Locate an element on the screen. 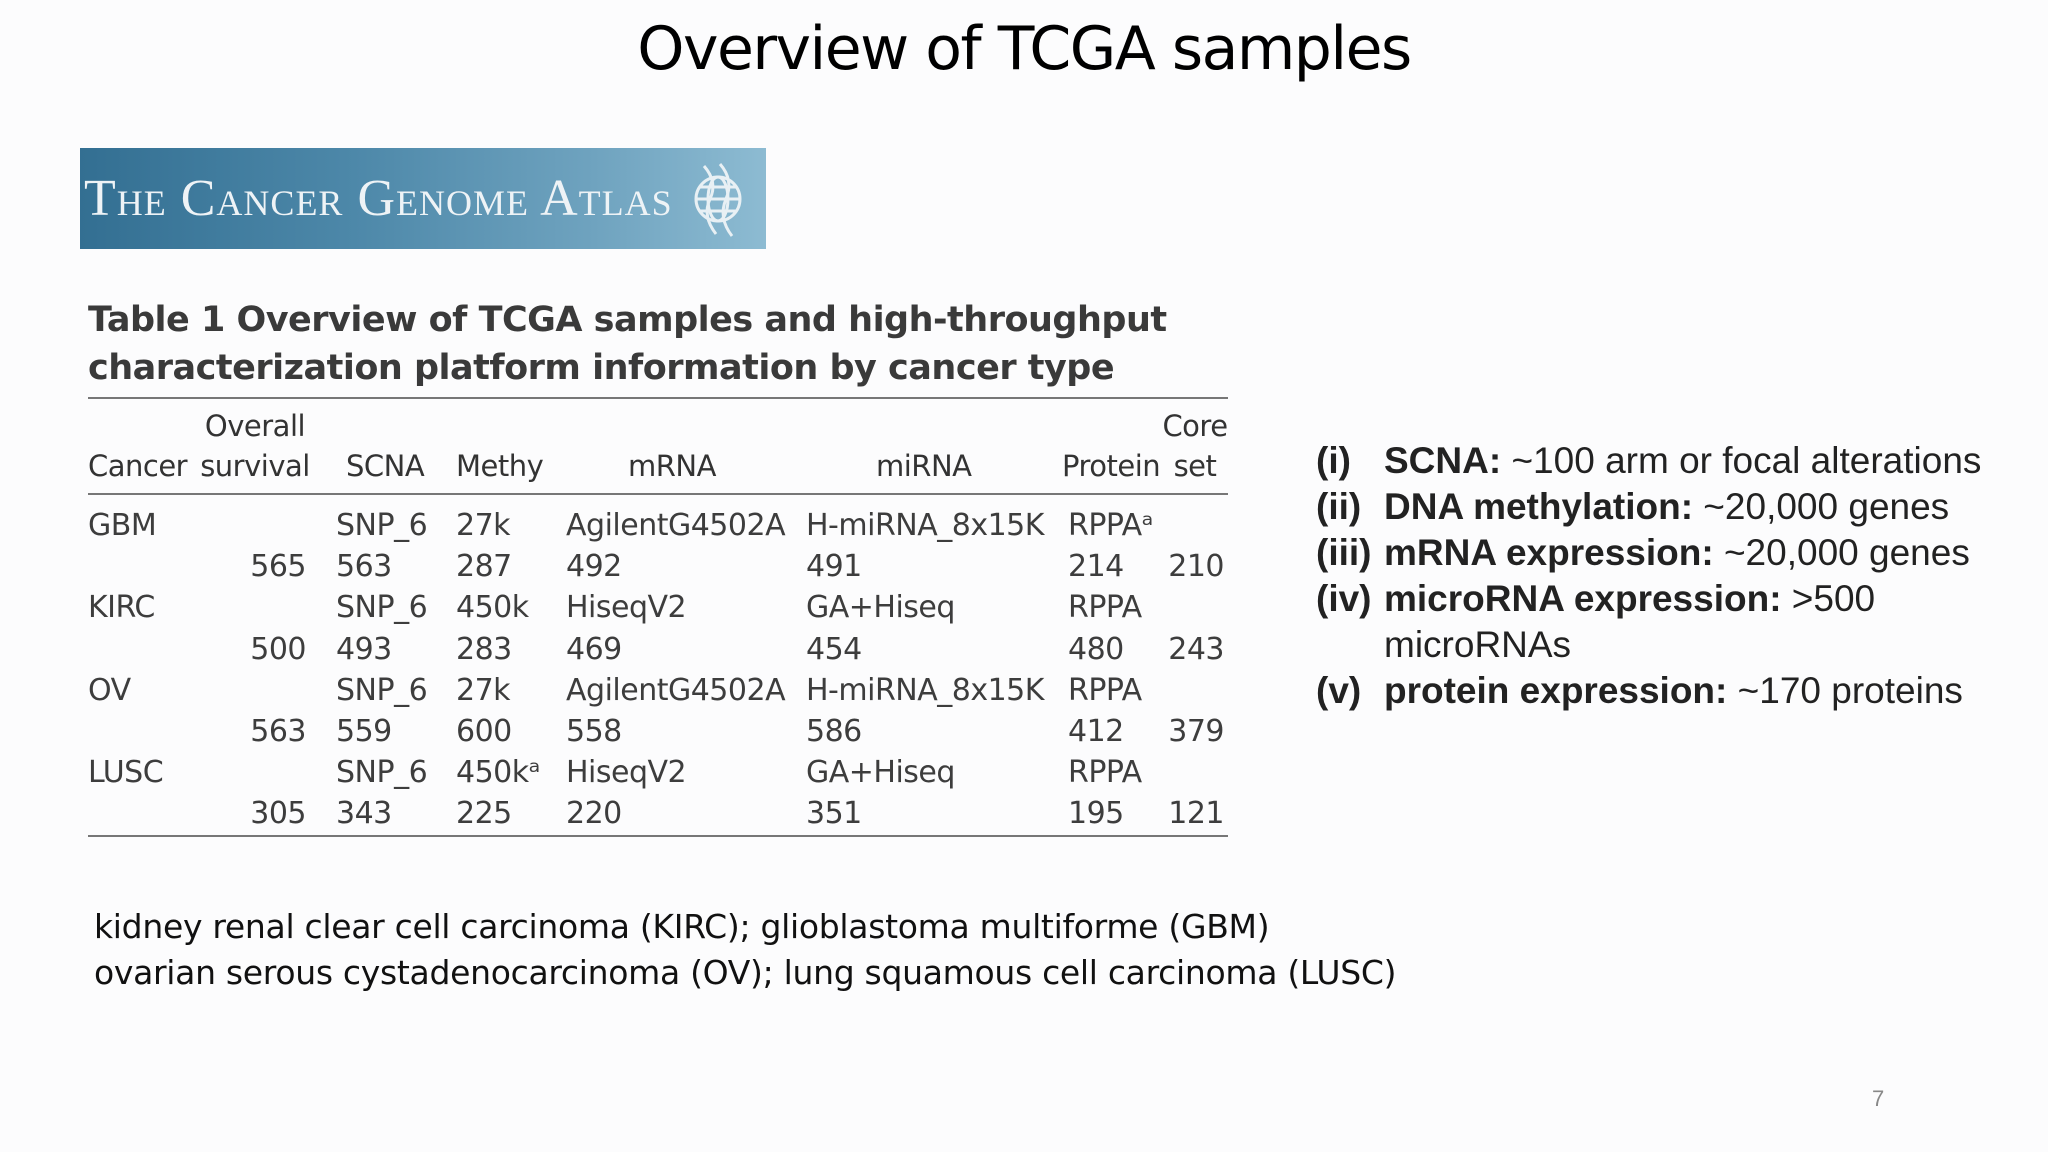  cell-survival: 500 is located at coordinates (278, 649).